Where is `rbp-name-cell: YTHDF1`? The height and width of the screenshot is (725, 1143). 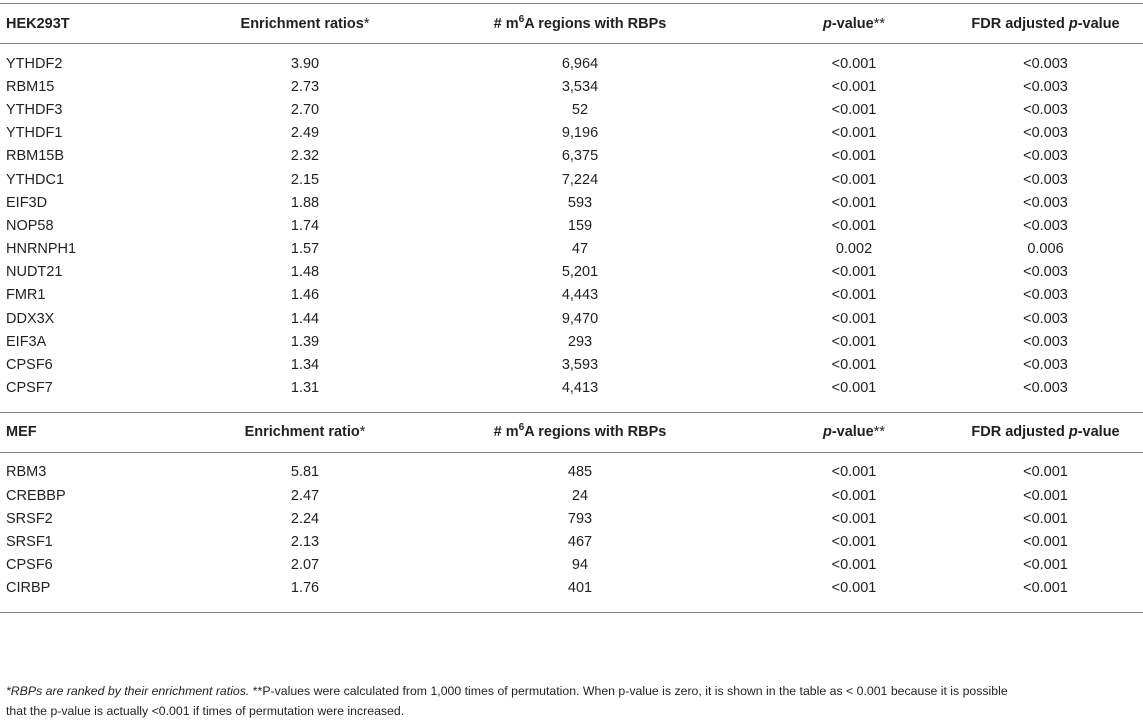
rbp-name-cell: YTHDF1 is located at coordinates (34, 133).